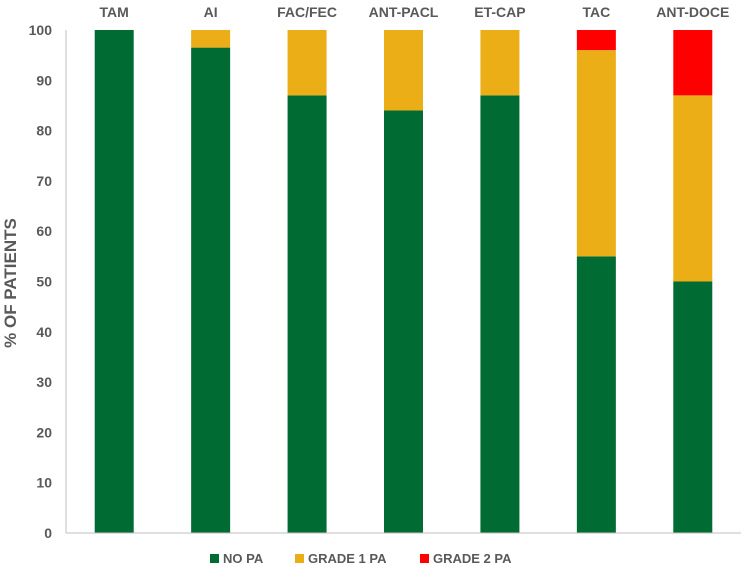 This screenshot has height=570, width=750. I want to click on category-label: TAC, so click(596, 12).